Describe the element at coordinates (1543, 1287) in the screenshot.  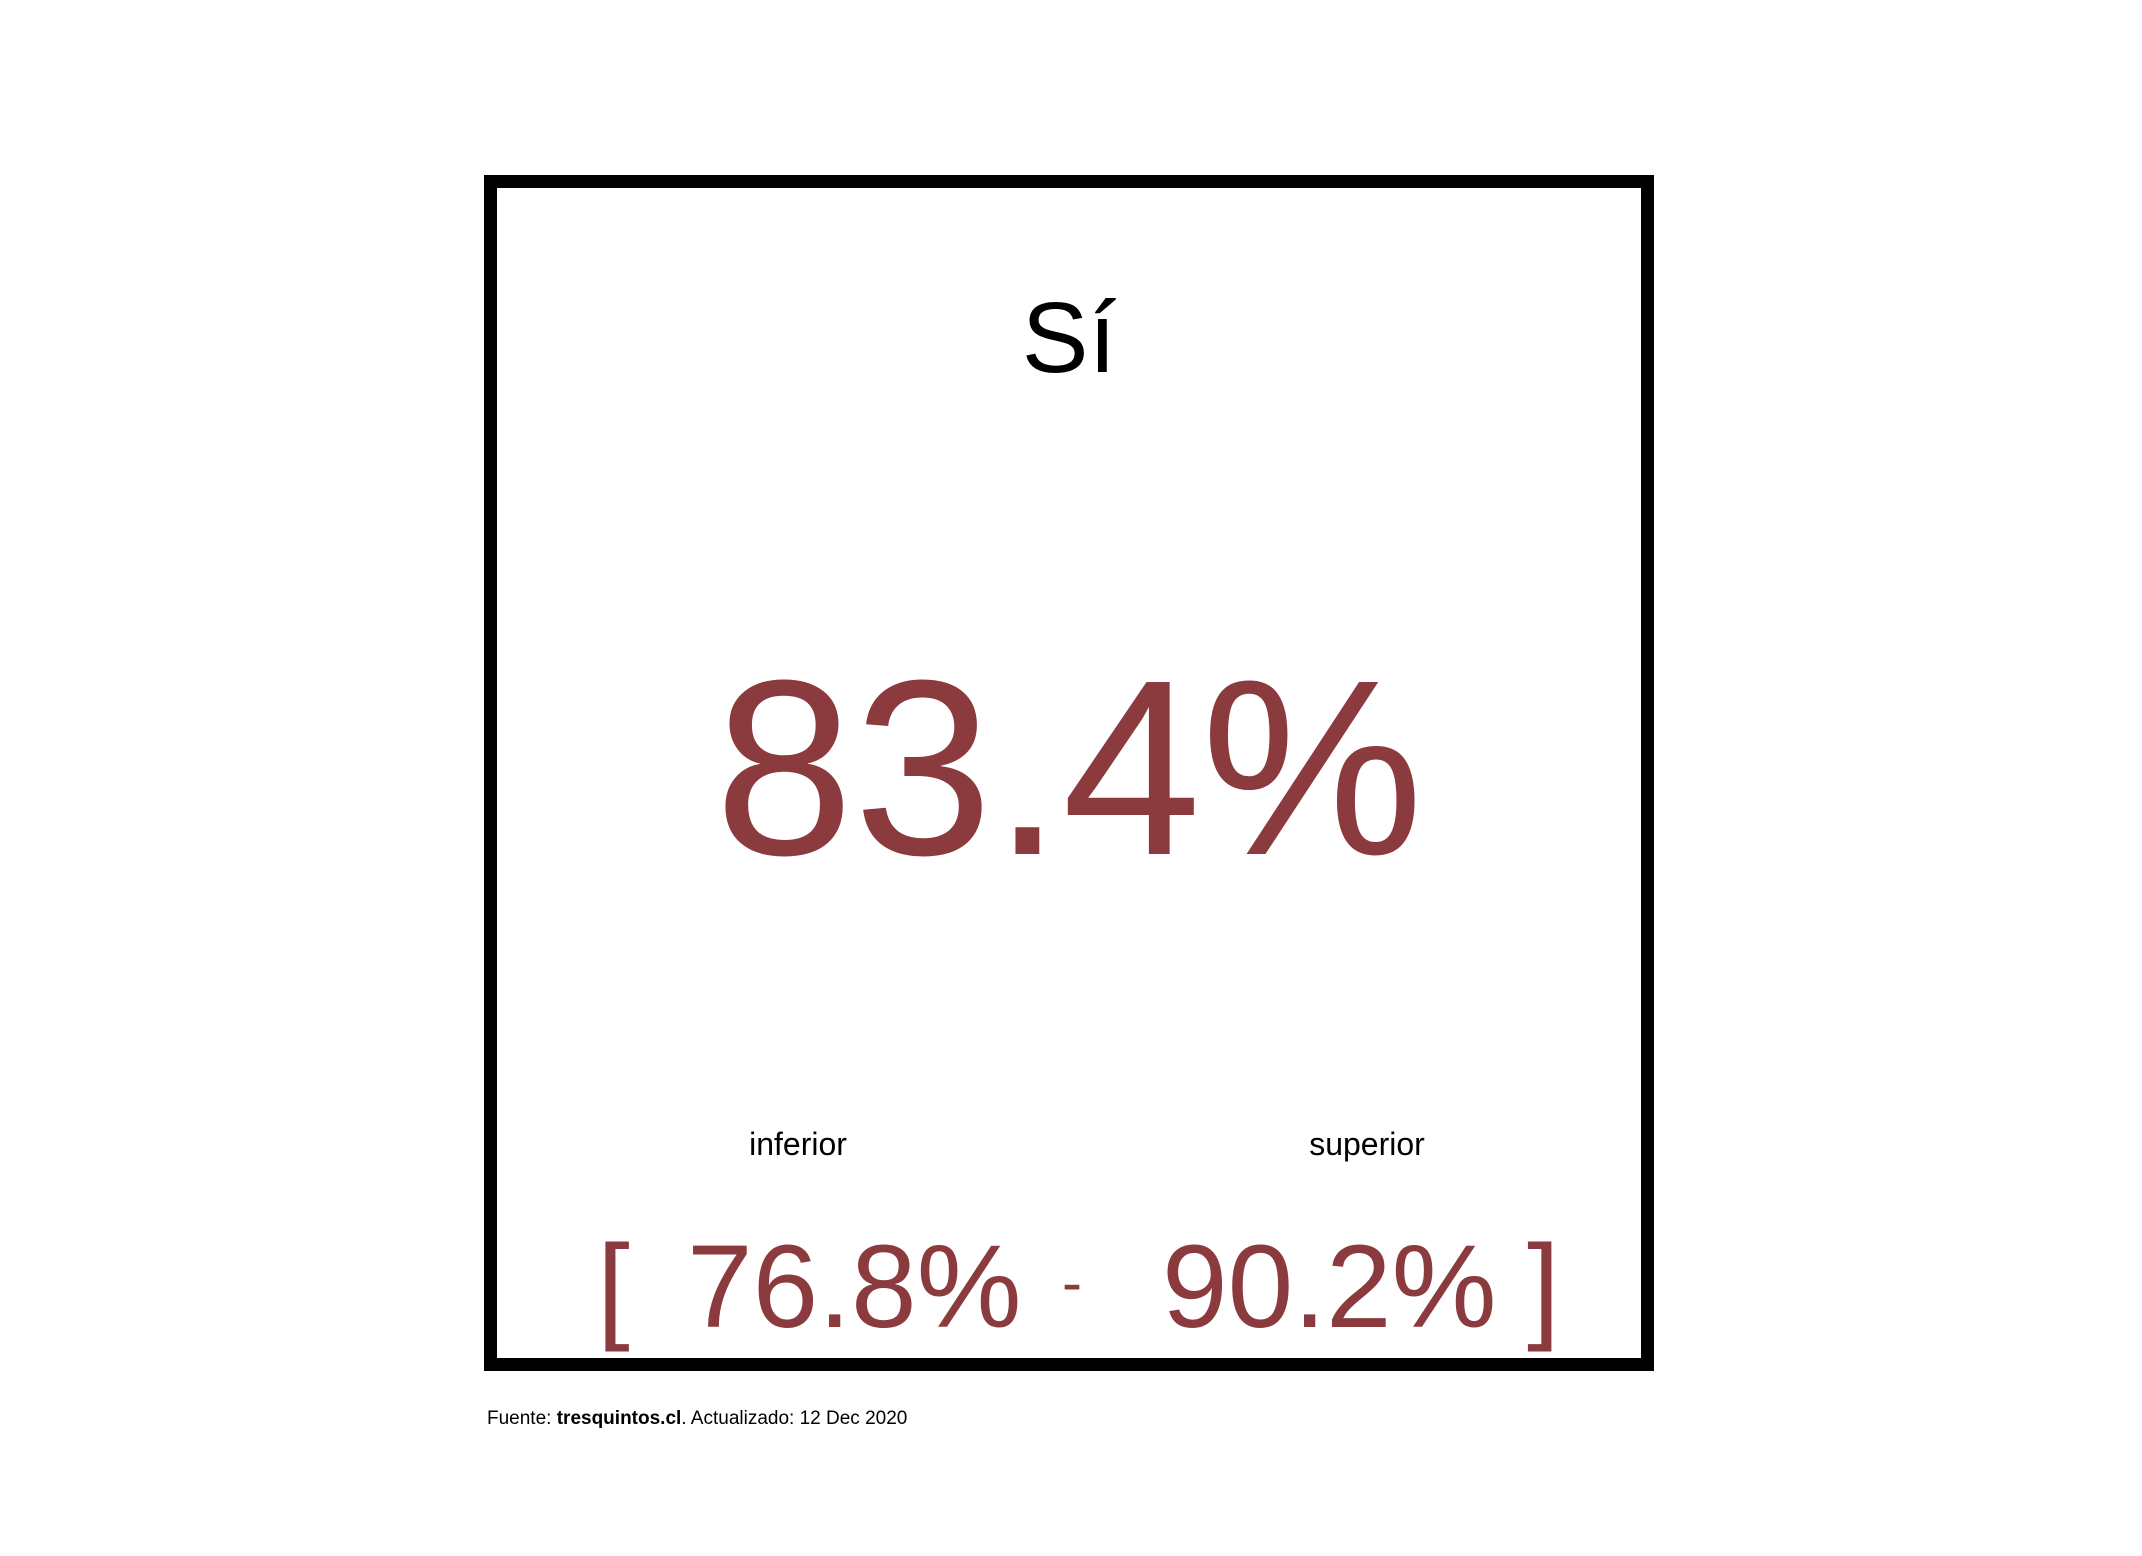
I see `close-bracket: ]` at that location.